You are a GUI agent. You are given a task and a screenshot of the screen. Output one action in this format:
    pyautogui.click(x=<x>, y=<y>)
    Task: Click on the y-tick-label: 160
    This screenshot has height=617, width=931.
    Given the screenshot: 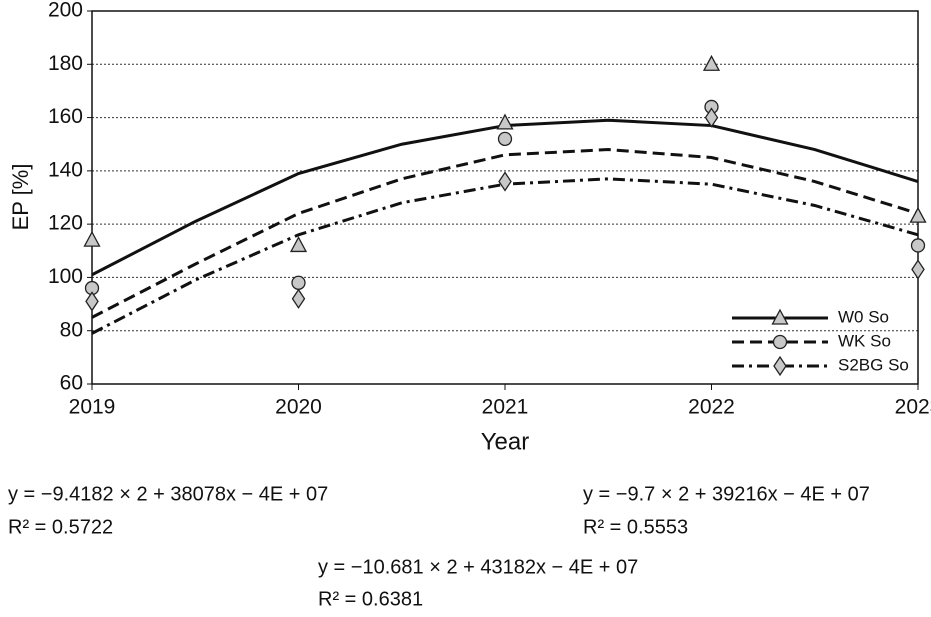 What is the action you would take?
    pyautogui.click(x=65, y=116)
    